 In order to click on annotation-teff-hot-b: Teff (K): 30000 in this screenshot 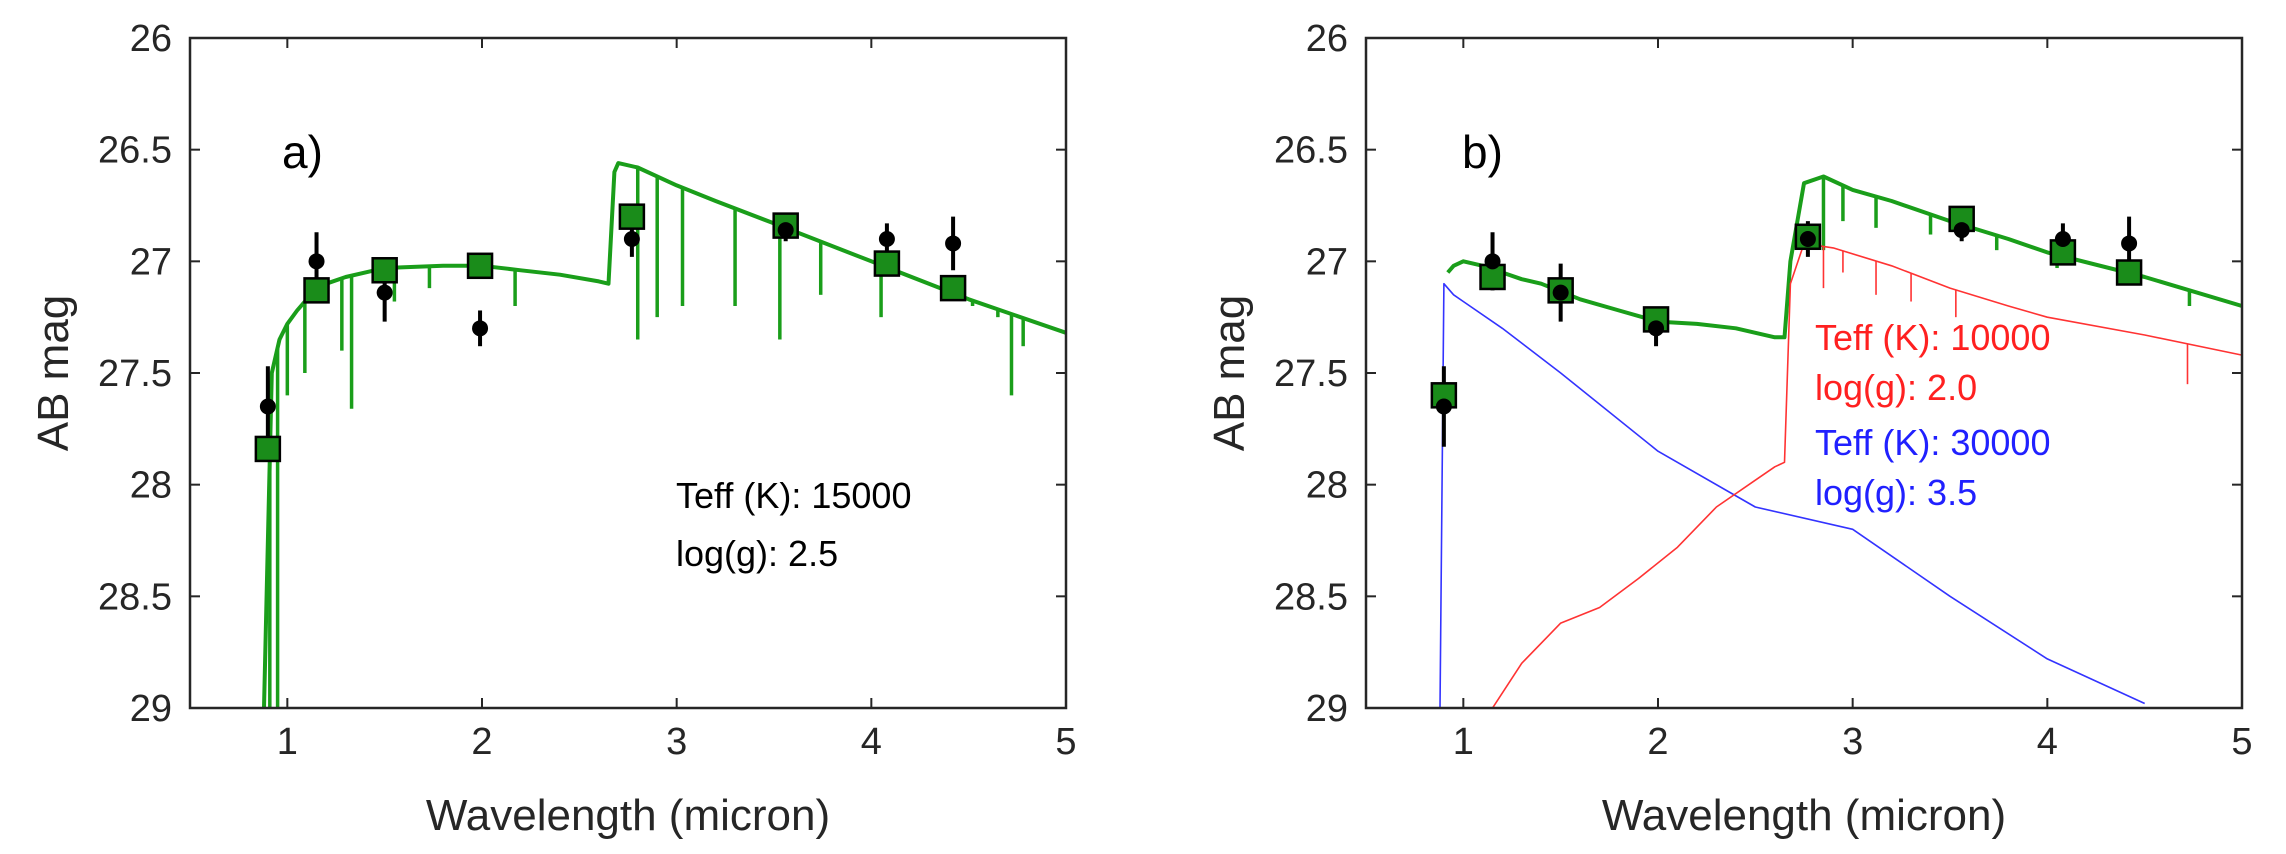, I will do `click(1932, 442)`.